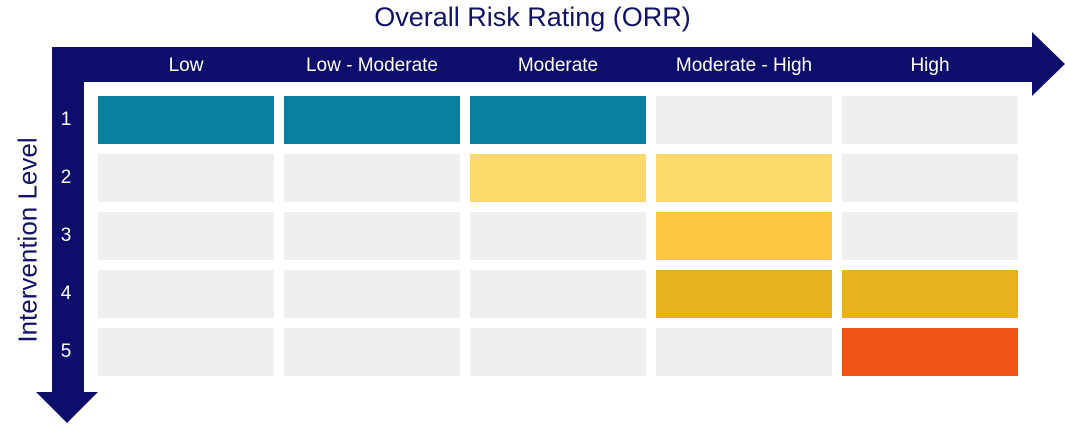 Image resolution: width=1065 pixels, height=424 pixels. What do you see at coordinates (744, 65) in the screenshot?
I see `column-label-3: Moderate - High` at bounding box center [744, 65].